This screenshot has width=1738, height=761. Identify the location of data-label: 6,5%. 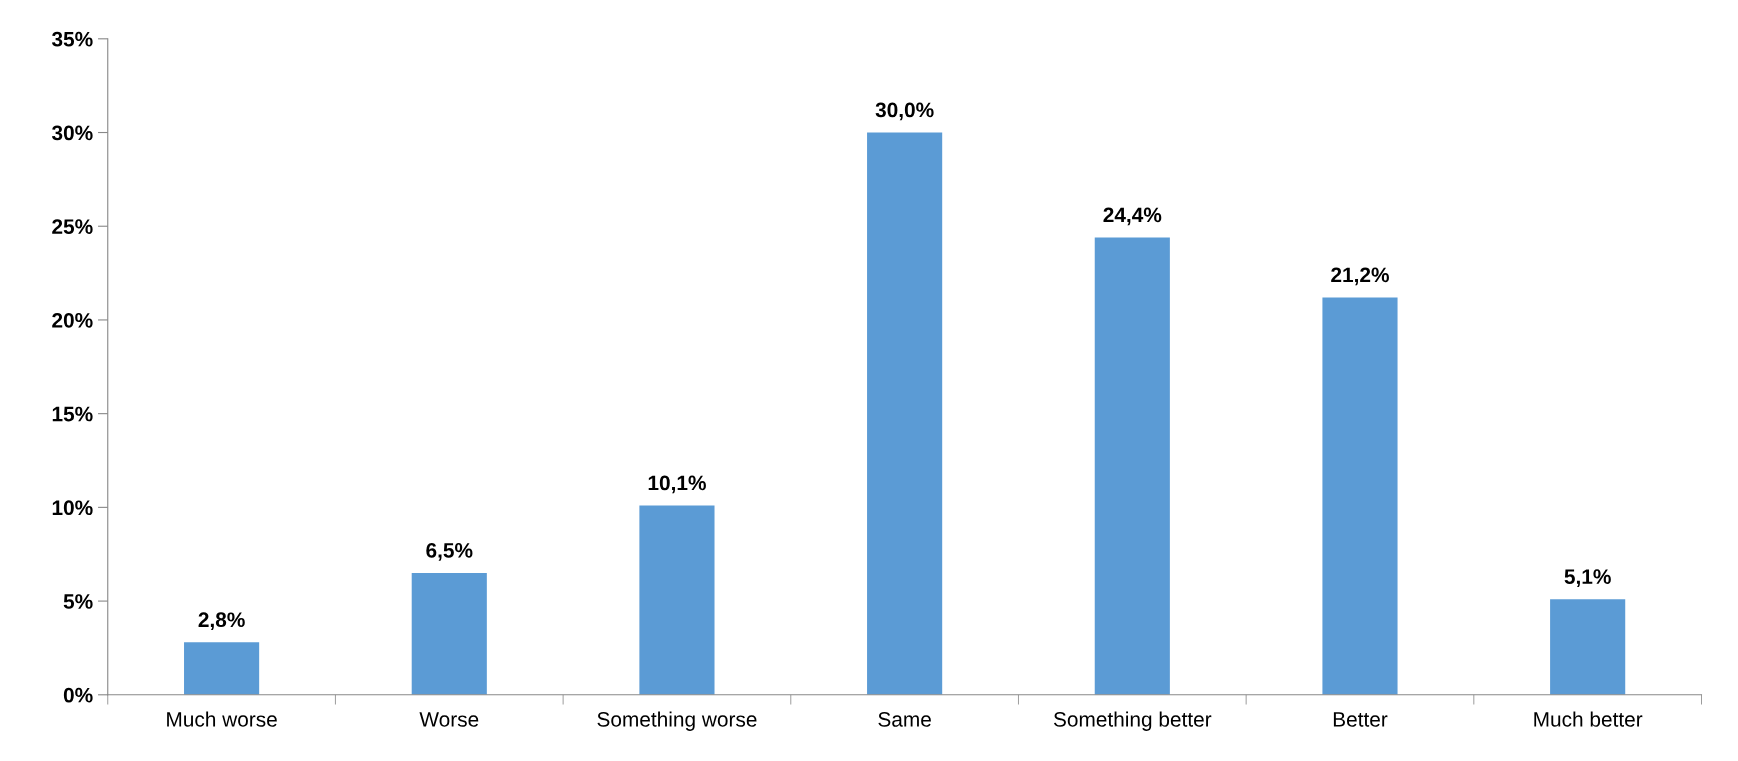
(449, 551).